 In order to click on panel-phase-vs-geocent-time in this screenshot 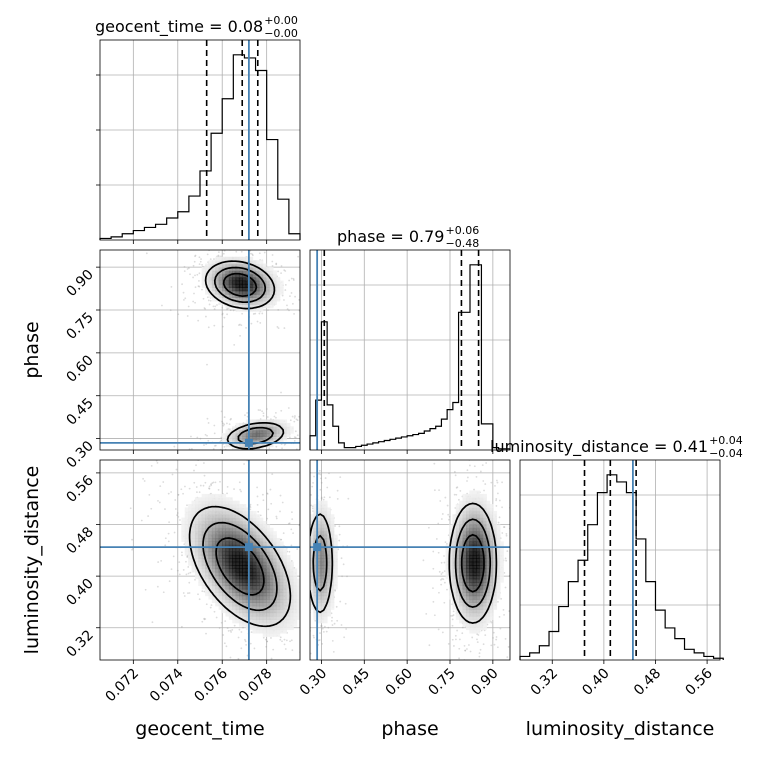, I will do `click(200, 350)`.